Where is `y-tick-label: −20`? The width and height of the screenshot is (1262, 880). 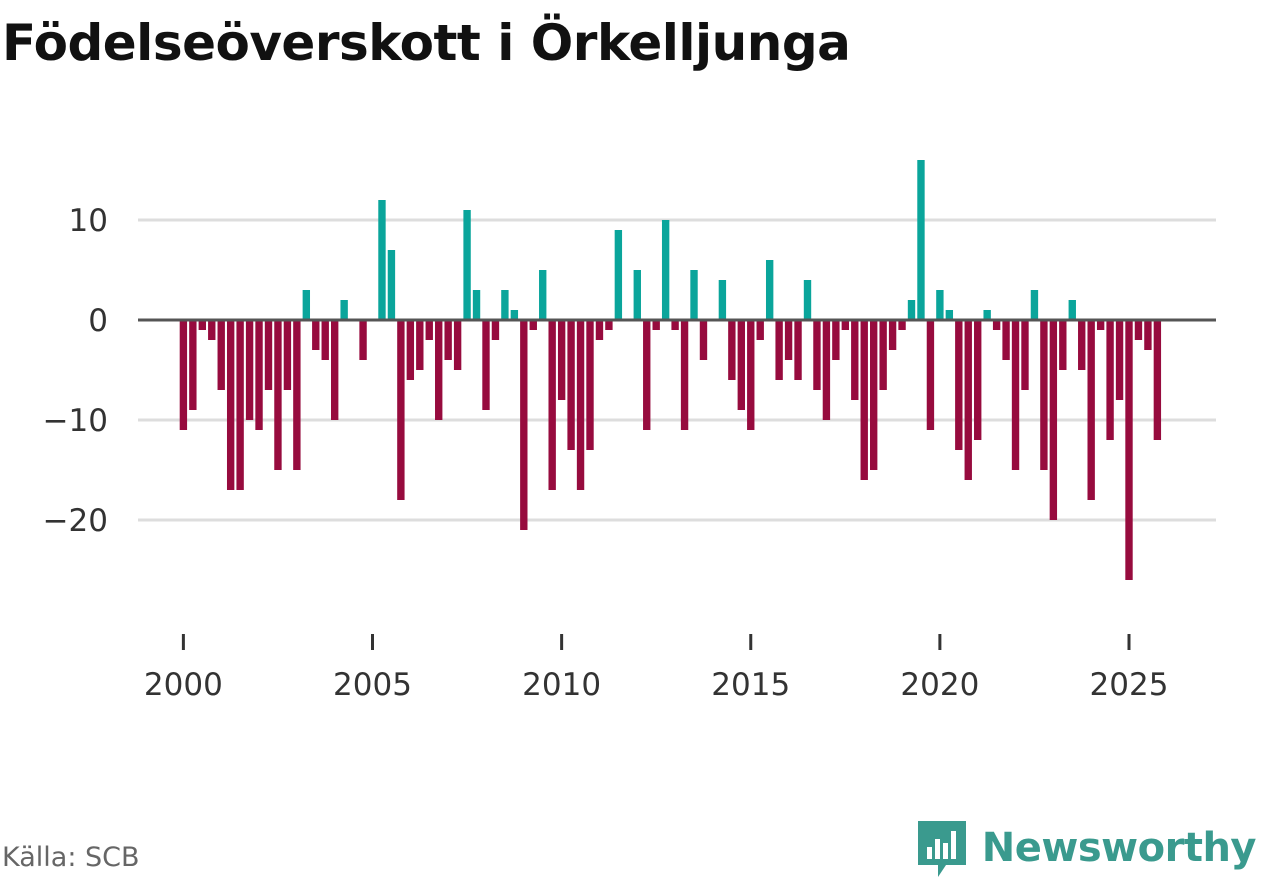 y-tick-label: −20 is located at coordinates (75, 521).